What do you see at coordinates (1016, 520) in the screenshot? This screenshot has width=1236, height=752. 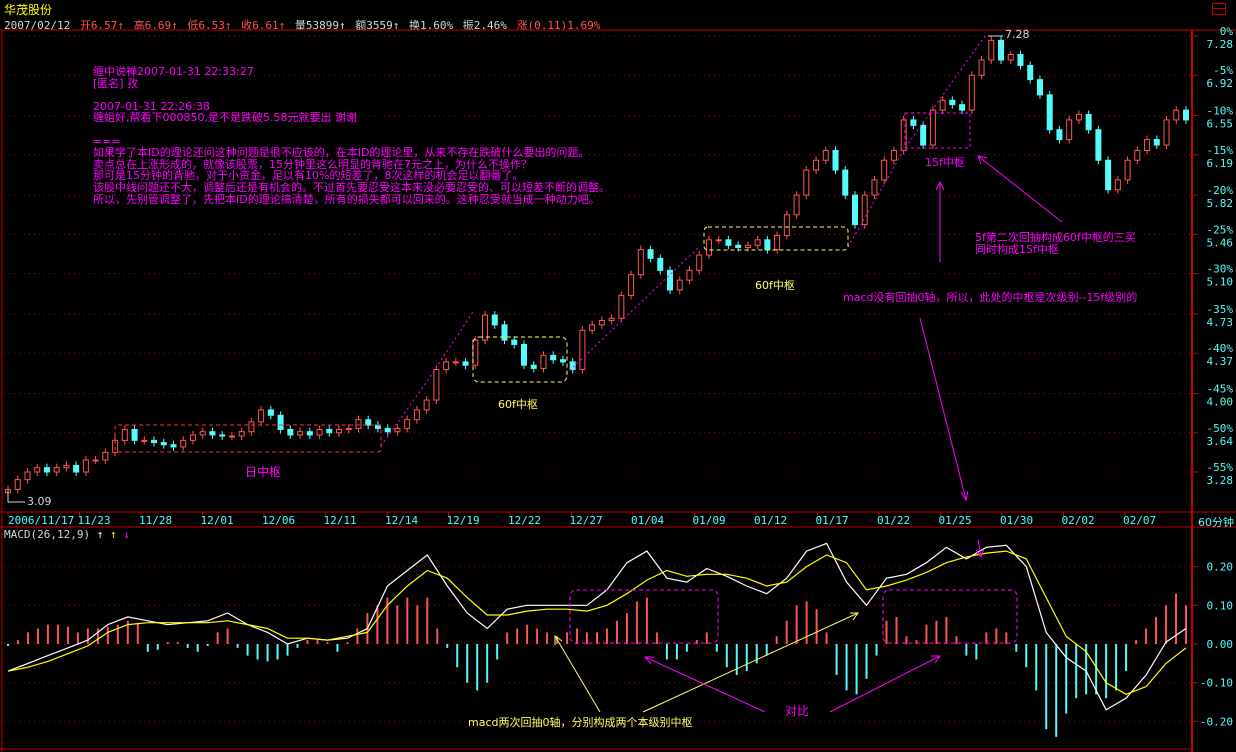 I see `date-tick-label: 01/30` at bounding box center [1016, 520].